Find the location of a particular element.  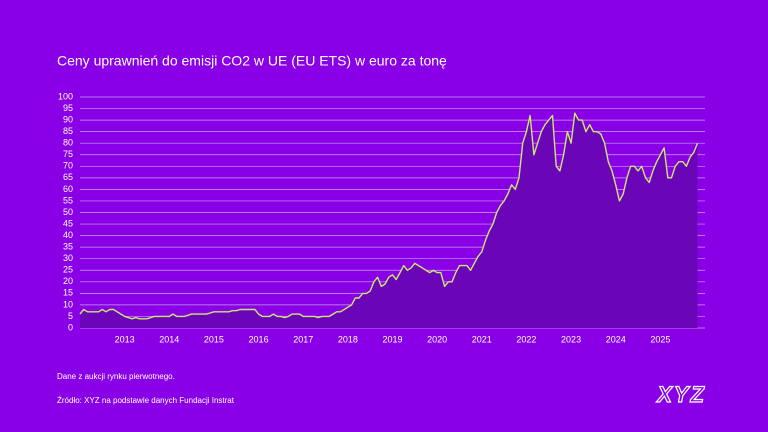

x-tick-label: 2019 is located at coordinates (392, 339).